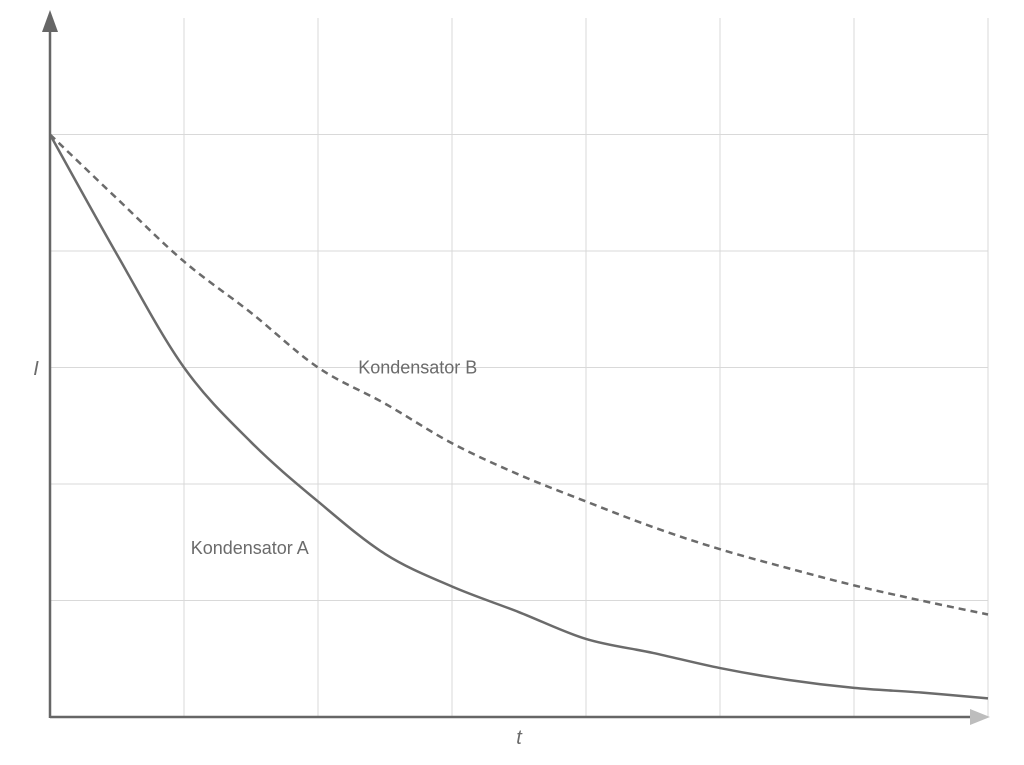  What do you see at coordinates (50, 21) in the screenshot?
I see `y-axis-arrow-icon` at bounding box center [50, 21].